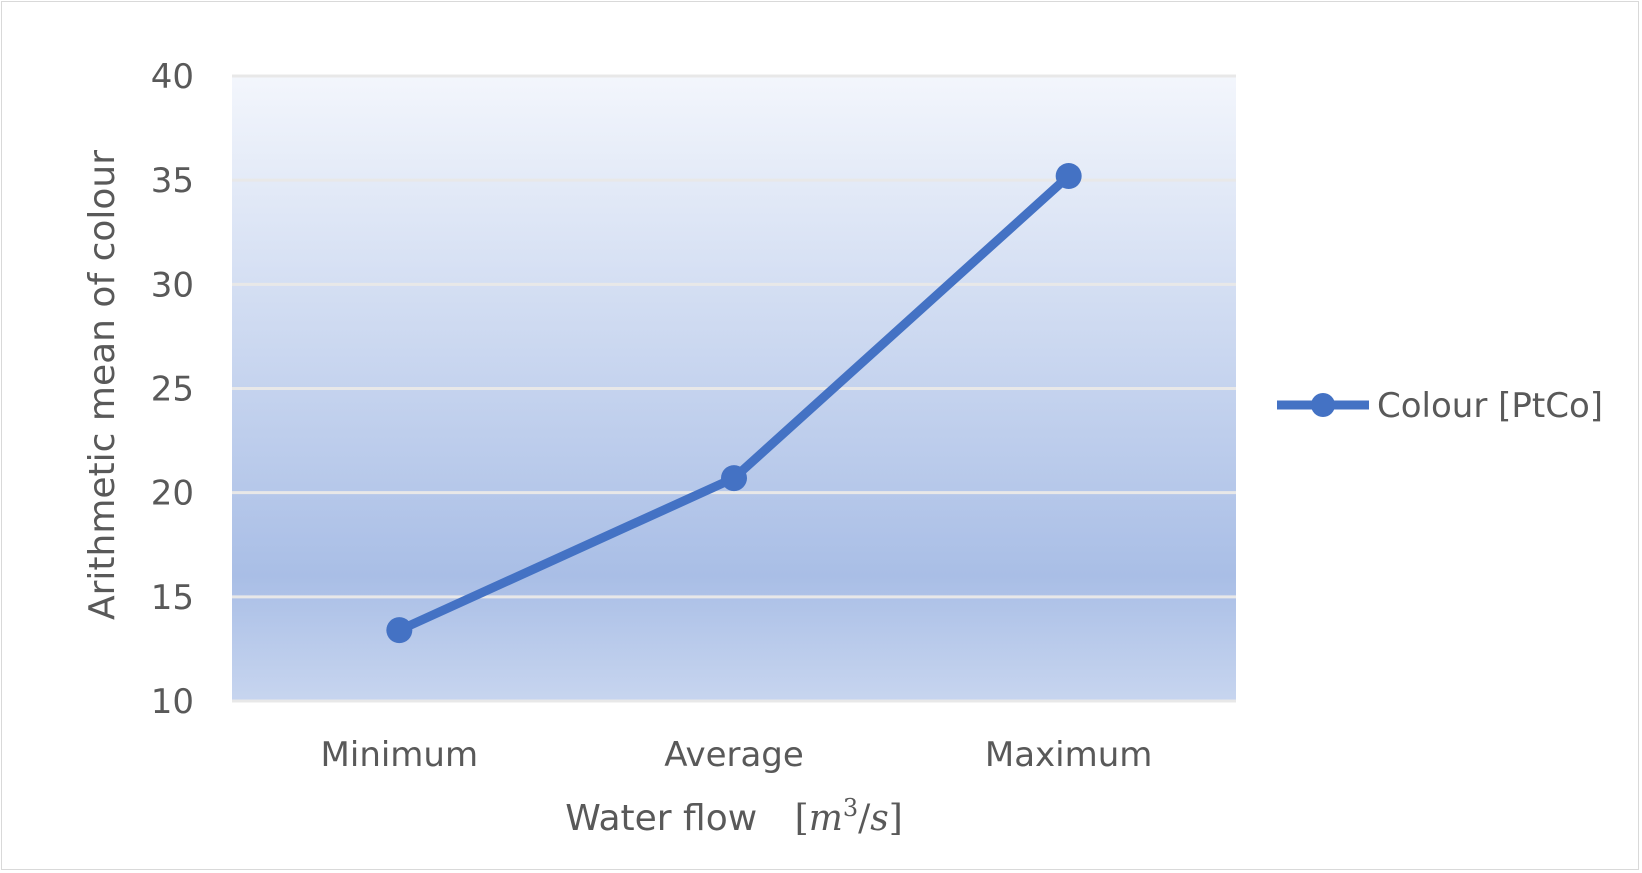  What do you see at coordinates (400, 755) in the screenshot?
I see `x-tick-label: Minimum` at bounding box center [400, 755].